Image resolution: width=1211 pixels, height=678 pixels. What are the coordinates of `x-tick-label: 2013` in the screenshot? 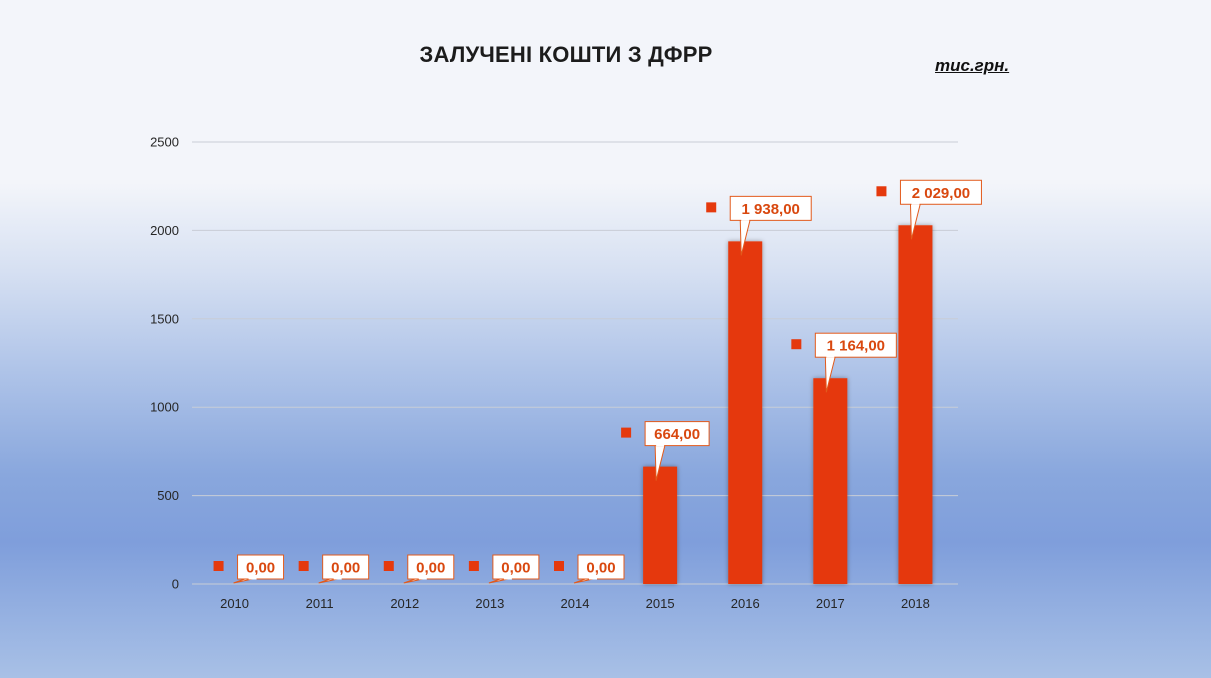 It's located at (489, 603).